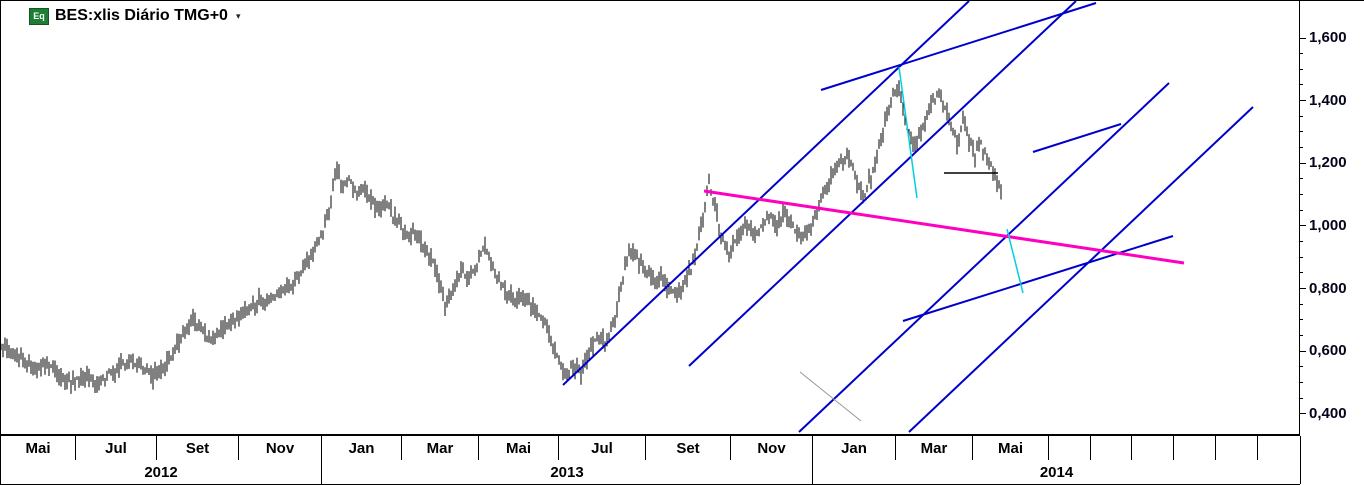 The height and width of the screenshot is (485, 1364). I want to click on chart-legend: Eq BES:xlis Diário TMG+0 ▾, so click(134, 16).